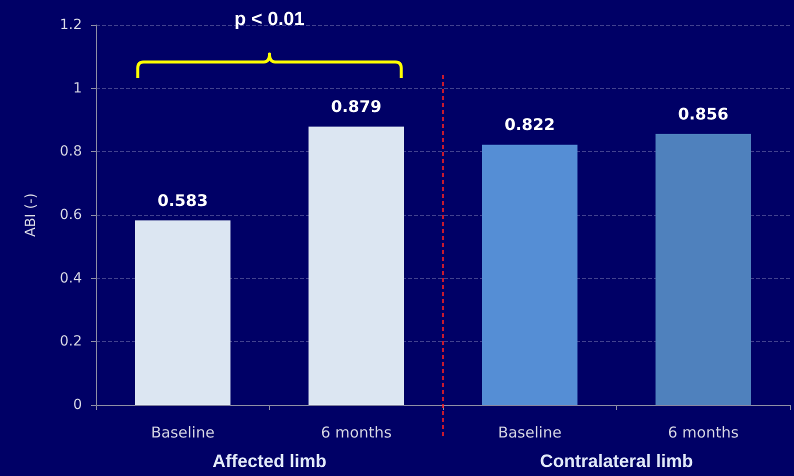  Describe the element at coordinates (77, 405) in the screenshot. I see `y-tick-label: 0` at that location.